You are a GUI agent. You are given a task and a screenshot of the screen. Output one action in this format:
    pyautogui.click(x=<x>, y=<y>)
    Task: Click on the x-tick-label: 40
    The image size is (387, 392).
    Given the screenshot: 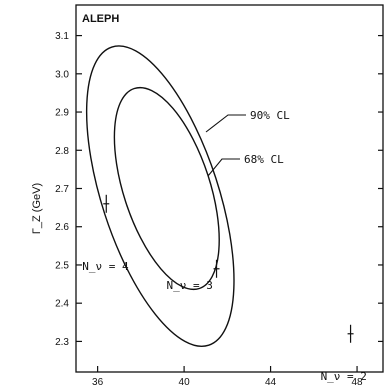 What is the action you would take?
    pyautogui.click(x=185, y=382)
    